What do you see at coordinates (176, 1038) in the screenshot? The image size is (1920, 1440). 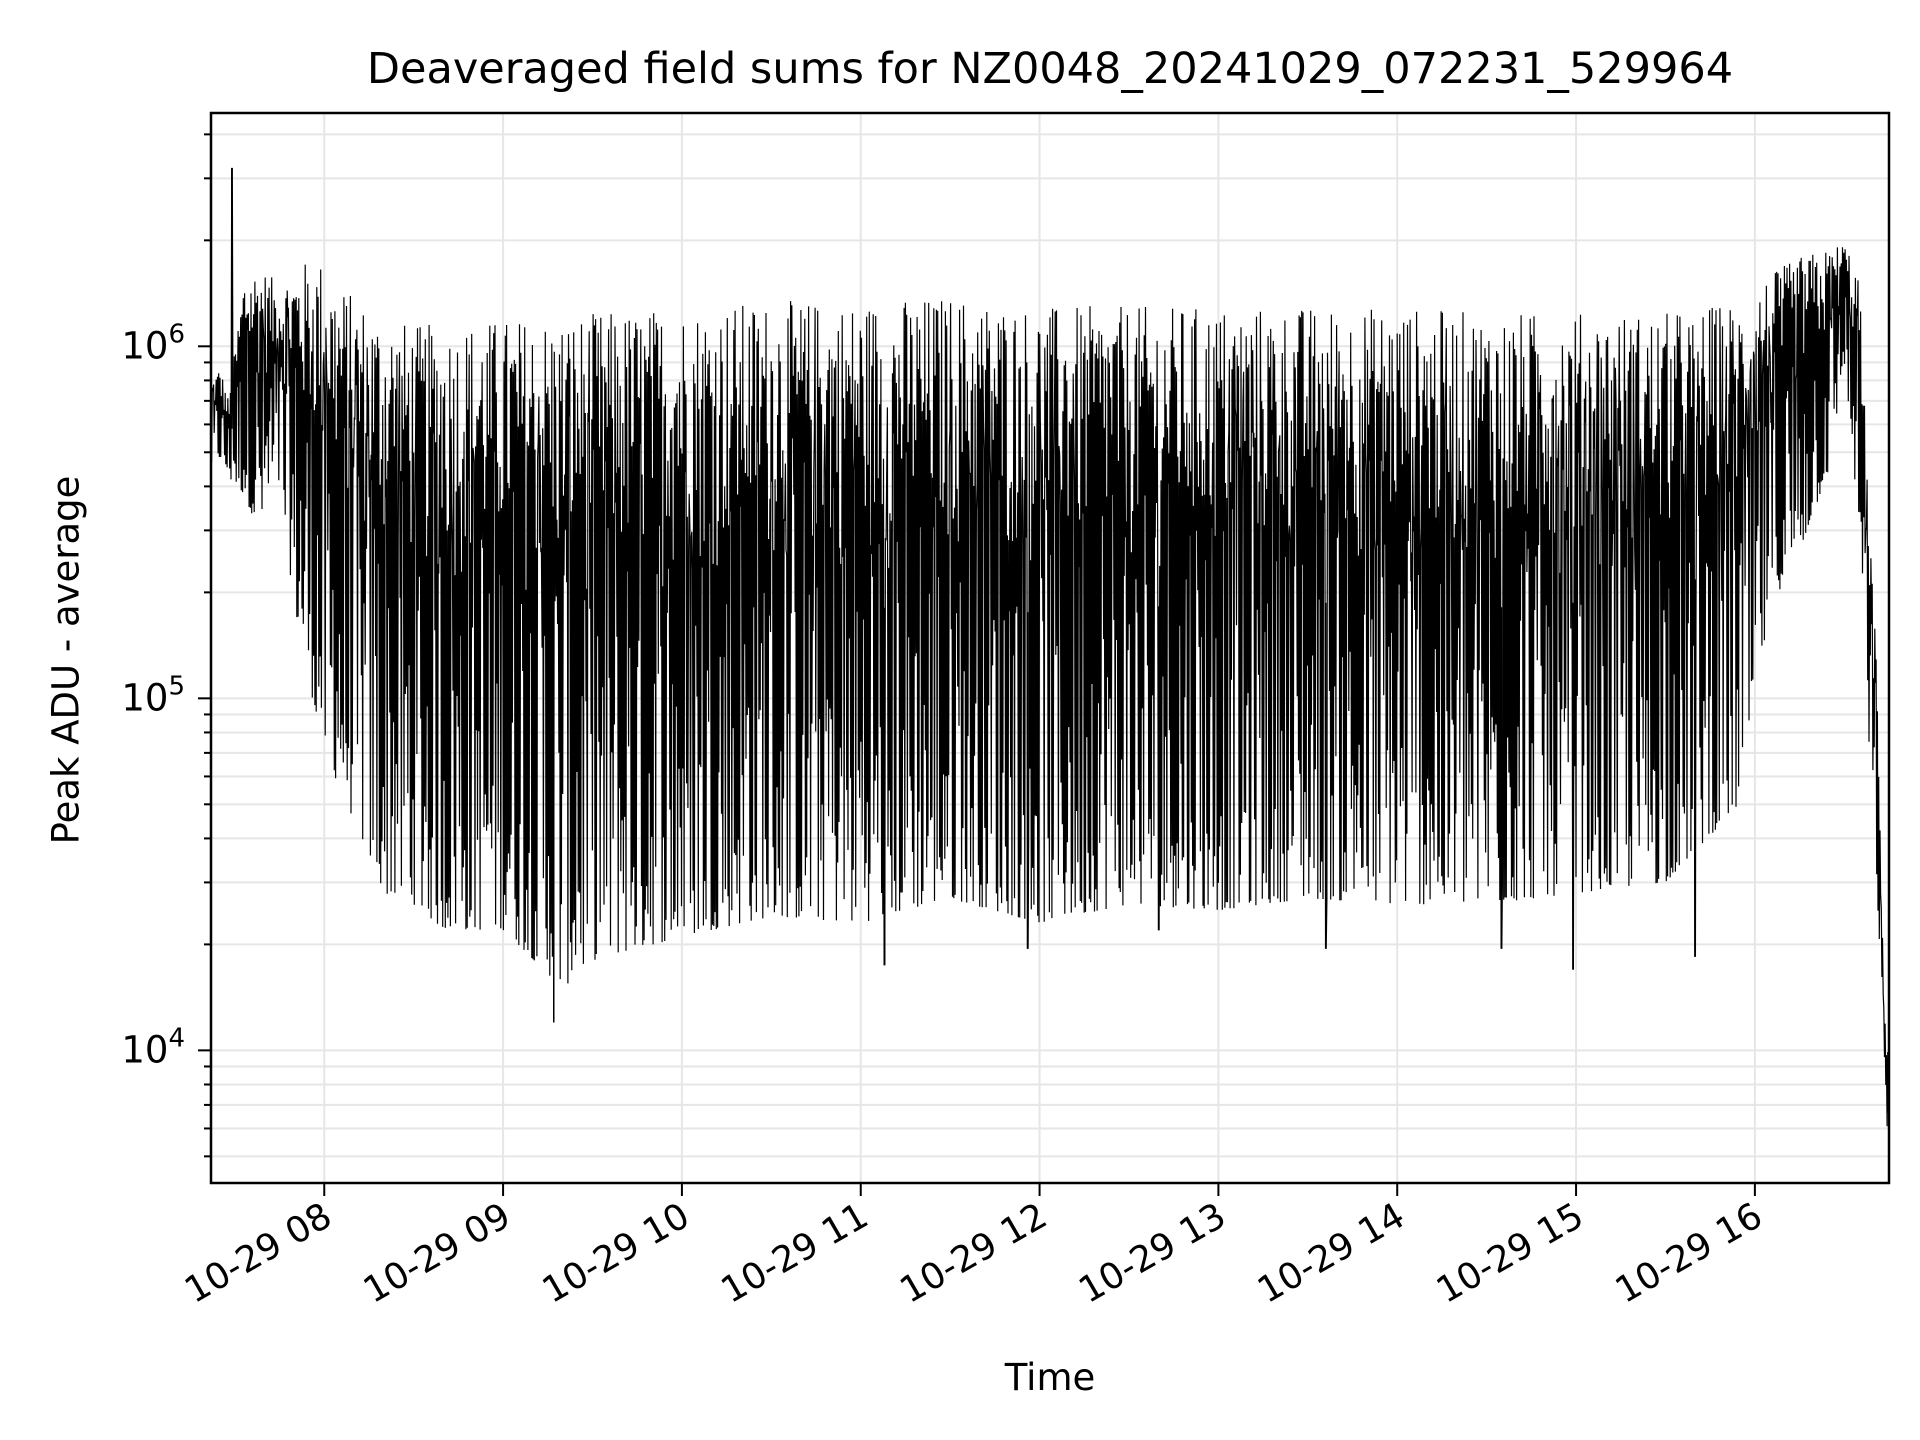 I see `y-tick-label-exponent: 4` at bounding box center [176, 1038].